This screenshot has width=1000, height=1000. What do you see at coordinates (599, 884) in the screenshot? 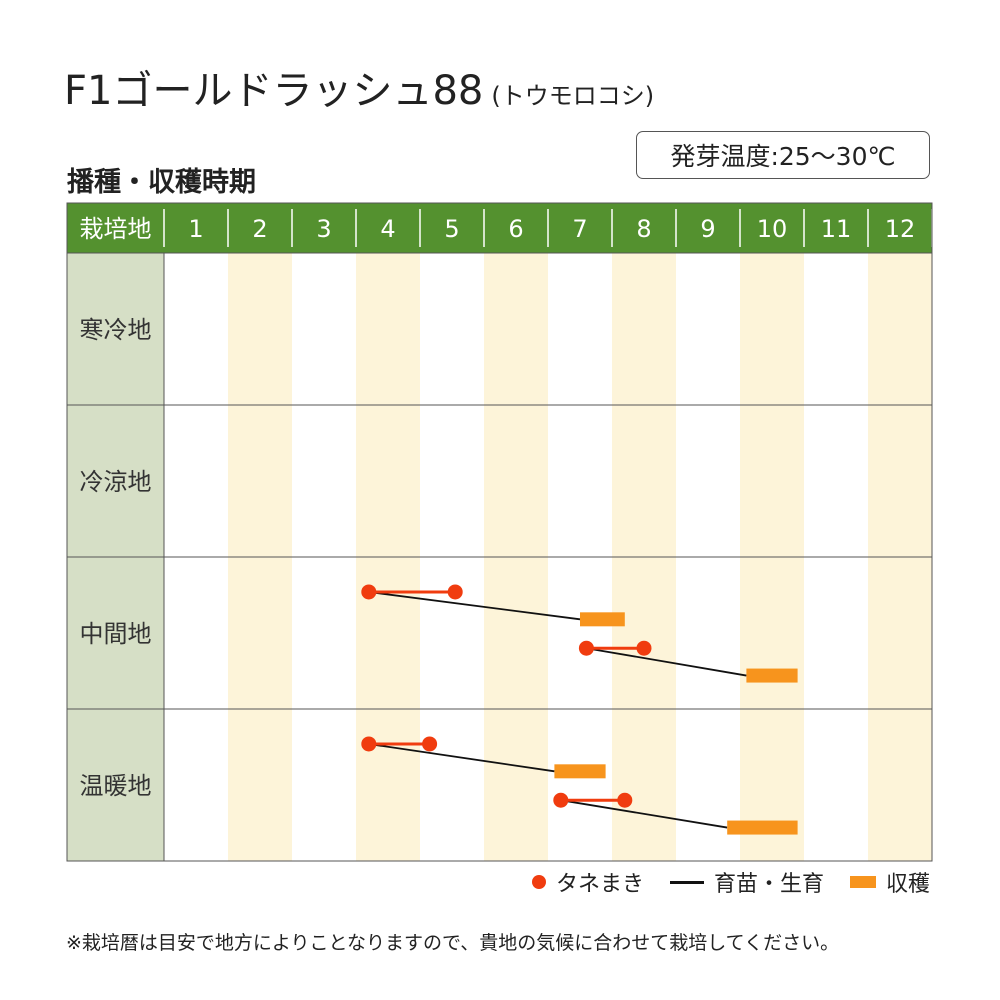
I see `legend-label-sowing: タネまき` at bounding box center [599, 884].